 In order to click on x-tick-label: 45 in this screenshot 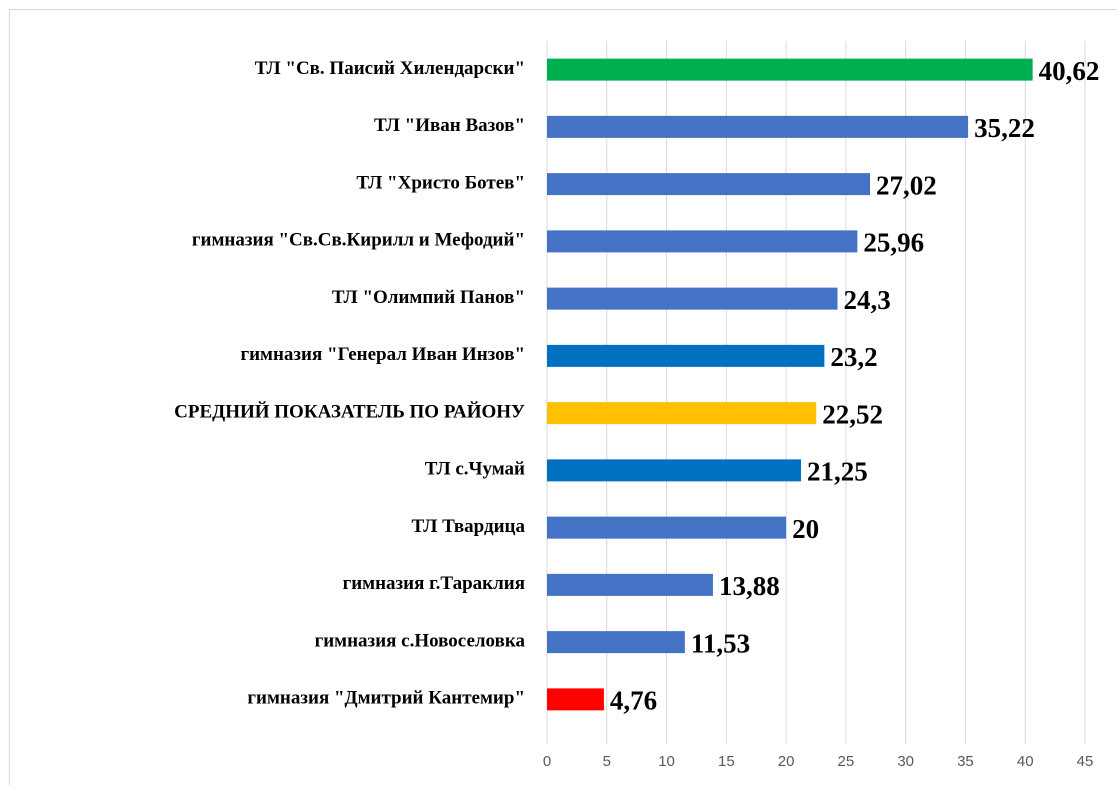, I will do `click(1085, 761)`.